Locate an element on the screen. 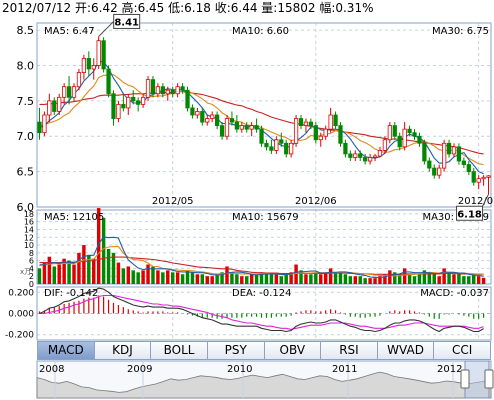  volume-y-tick-label: 12 is located at coordinates (29, 237).